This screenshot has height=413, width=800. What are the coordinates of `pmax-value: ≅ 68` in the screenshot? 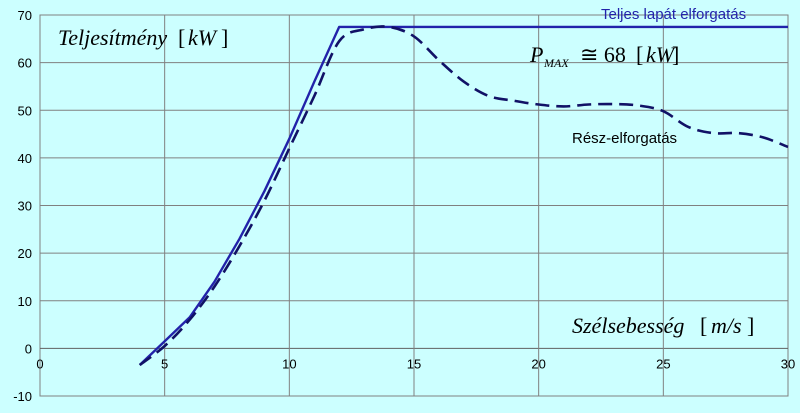 It's located at (603, 54).